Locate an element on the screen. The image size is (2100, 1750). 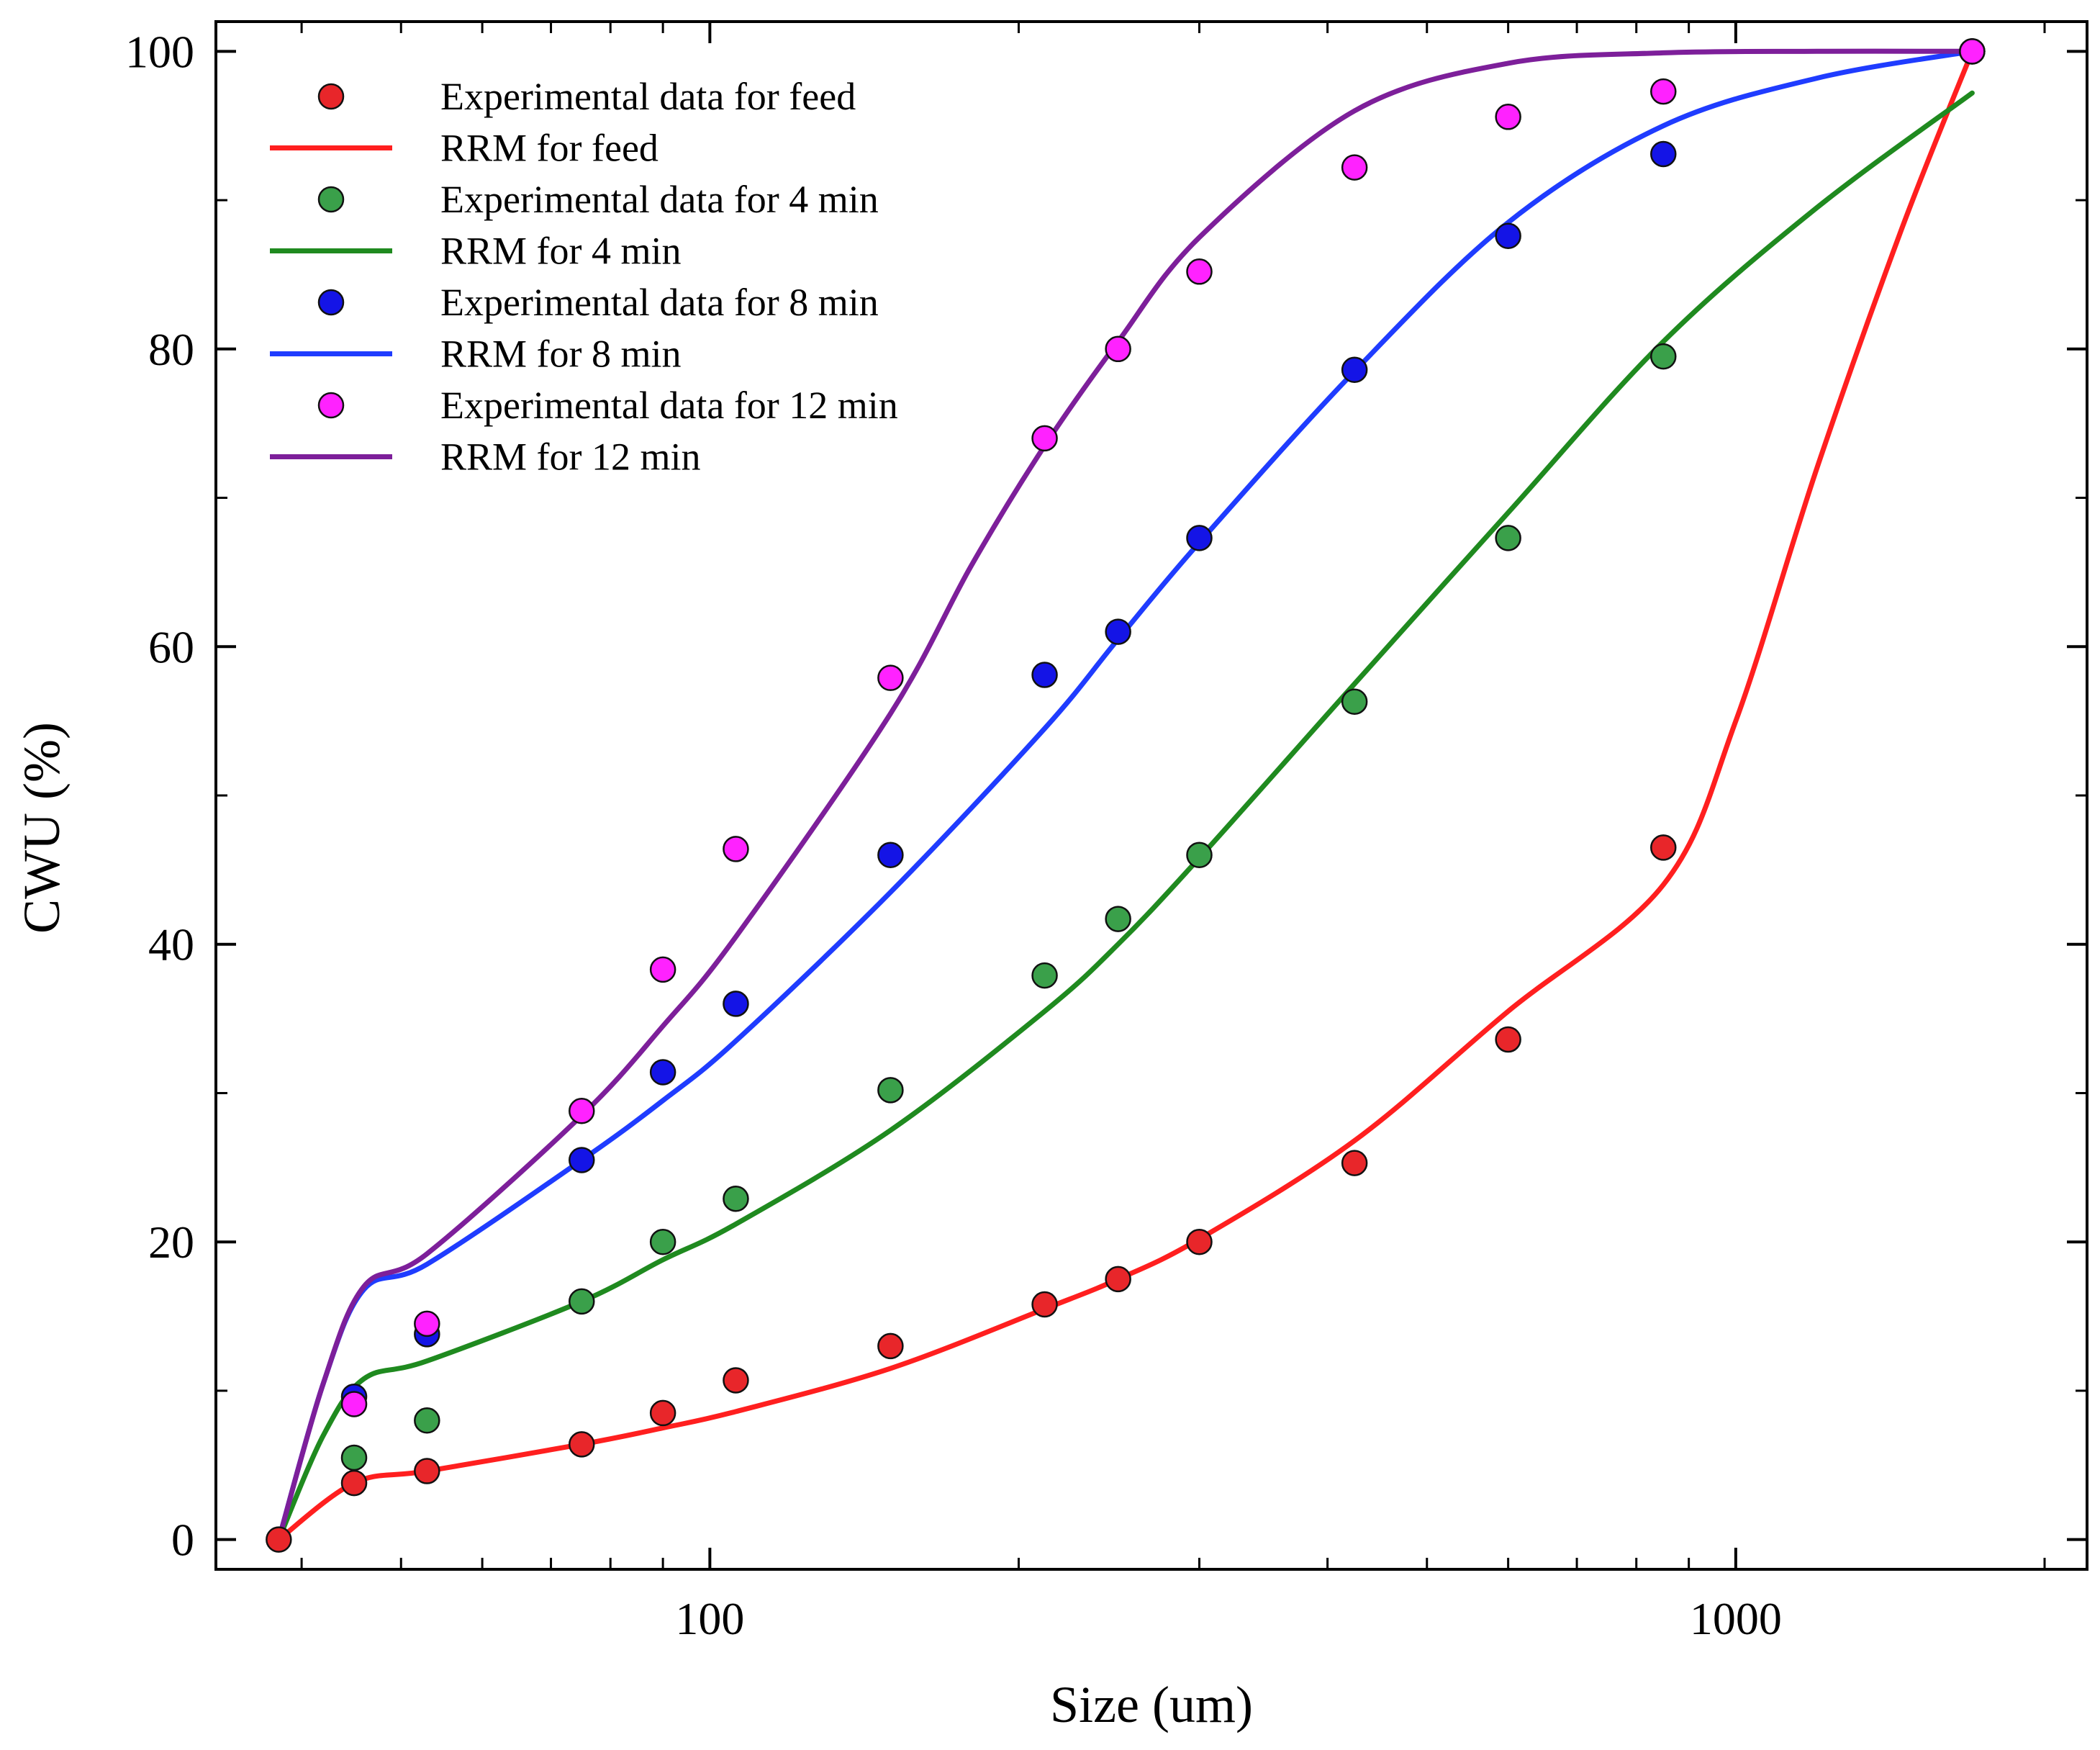
legend-label: Experimental data for 4 min is located at coordinates (659, 200).